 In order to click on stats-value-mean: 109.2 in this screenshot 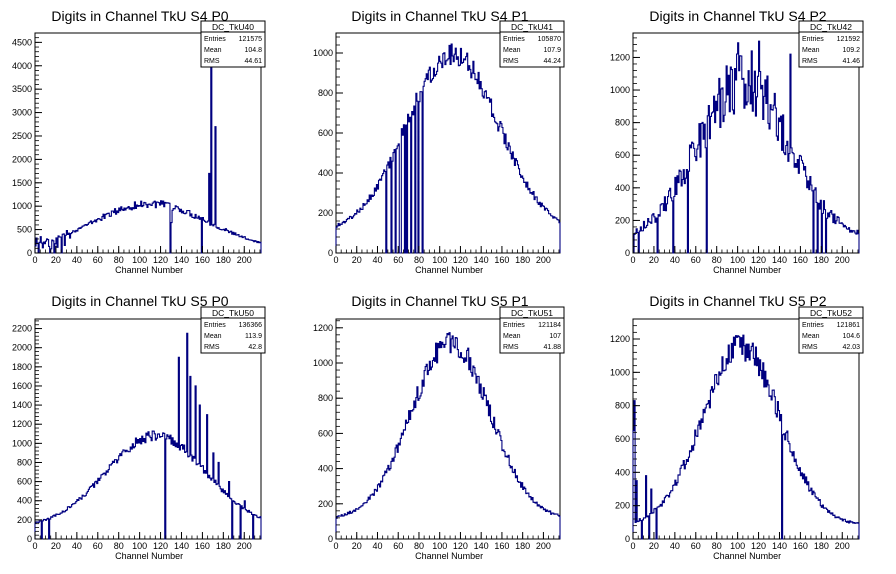, I will do `click(851, 50)`.